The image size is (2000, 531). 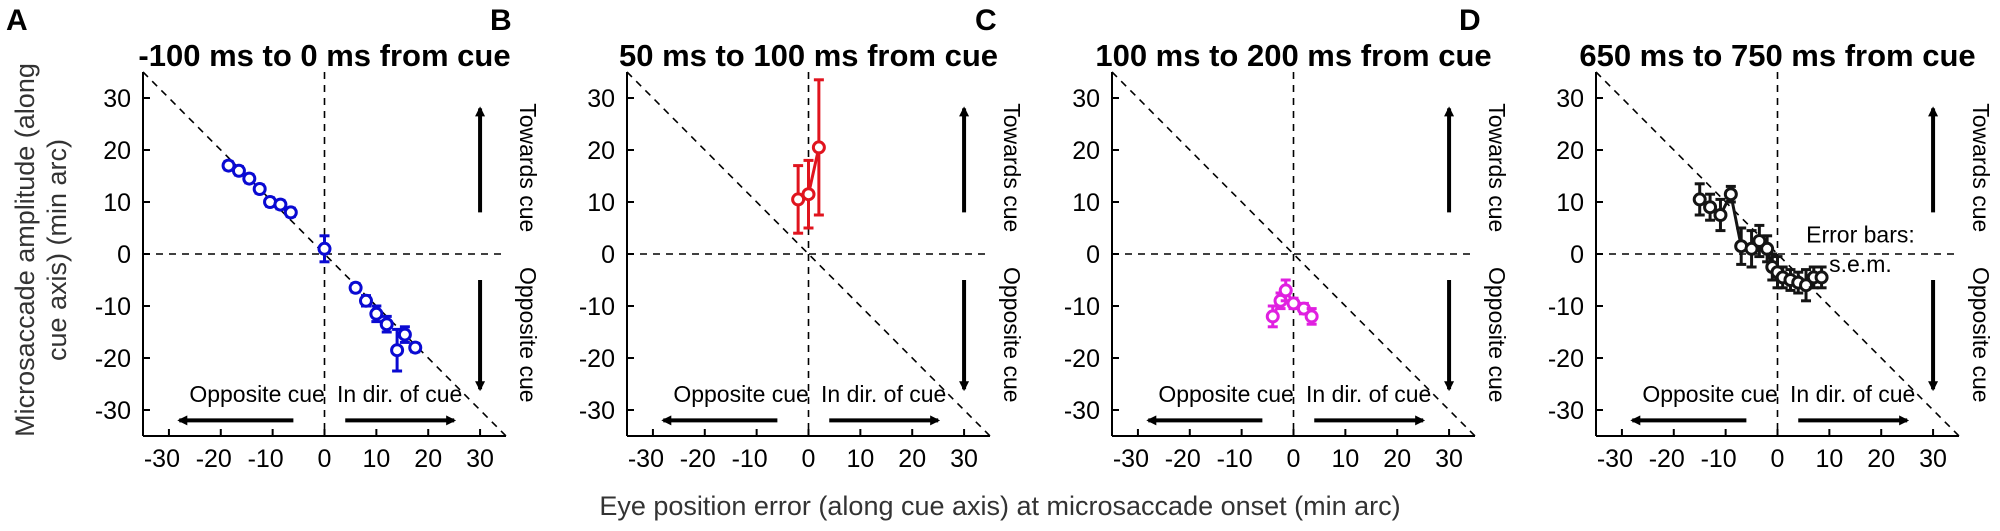 What do you see at coordinates (57, 250) in the screenshot?
I see `y-axis-title-line2: cue axis) (min arc)` at bounding box center [57, 250].